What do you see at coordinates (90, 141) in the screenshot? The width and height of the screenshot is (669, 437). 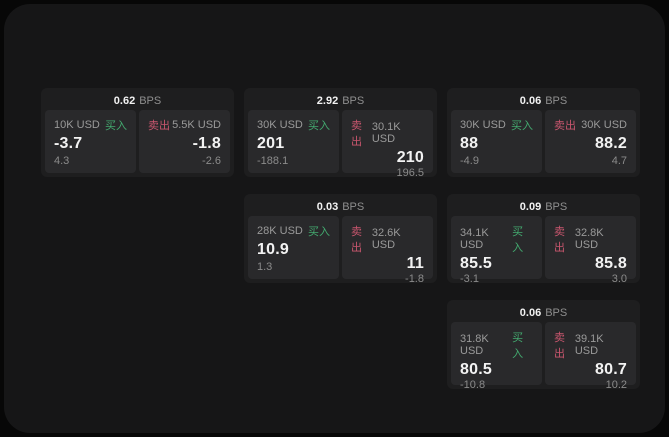 I see `buy-panel: 10K USD 买入 -3.7 4.3` at bounding box center [90, 141].